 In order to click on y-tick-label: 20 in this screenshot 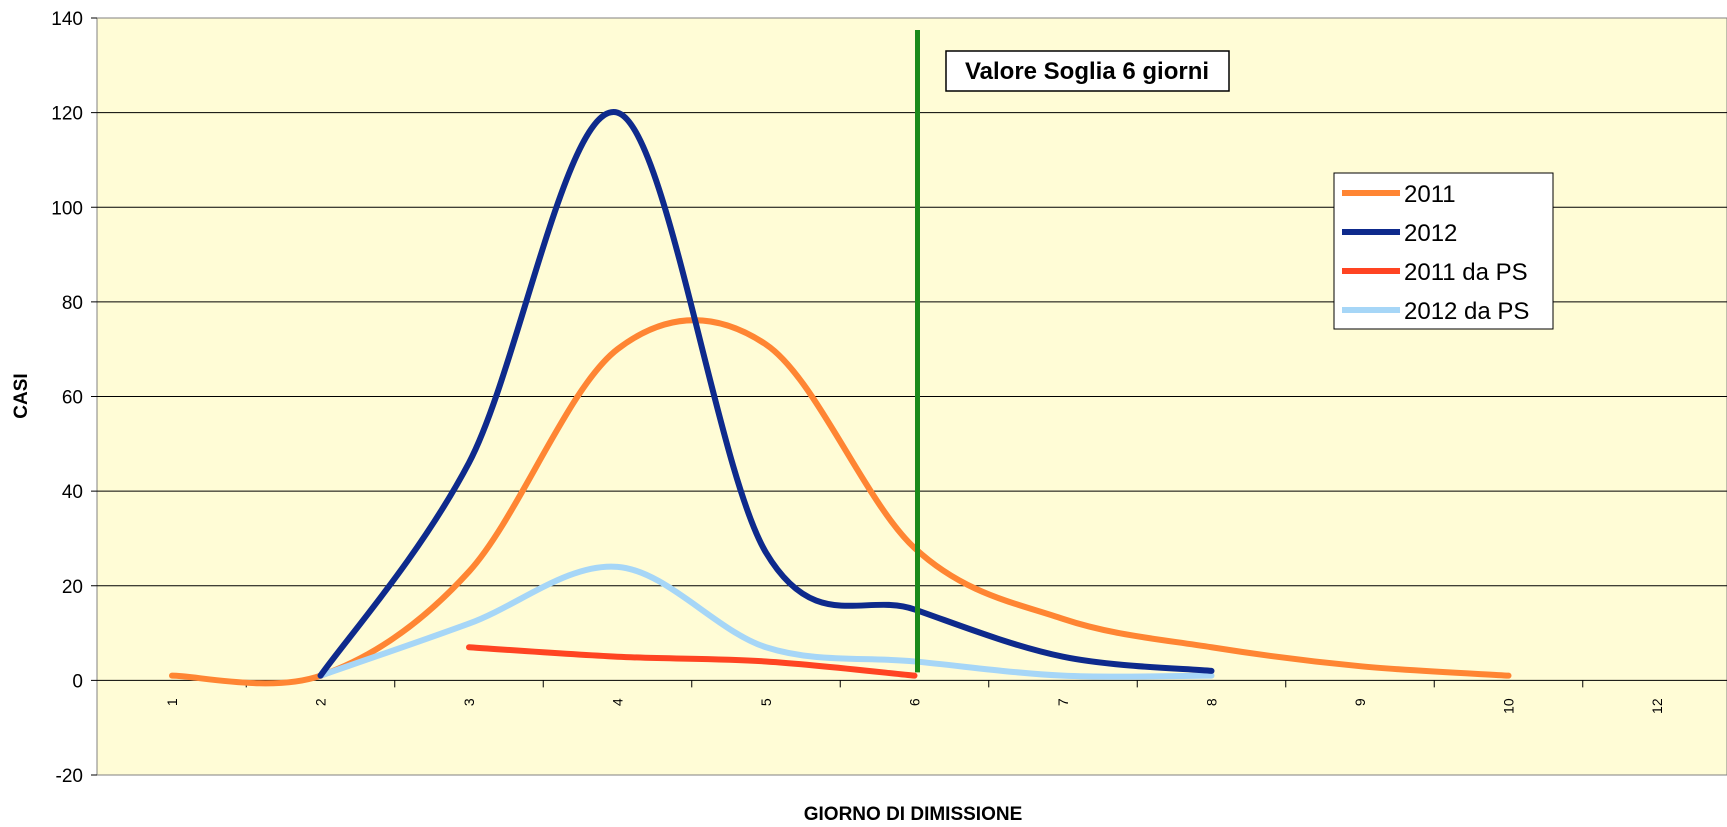, I will do `click(72, 587)`.